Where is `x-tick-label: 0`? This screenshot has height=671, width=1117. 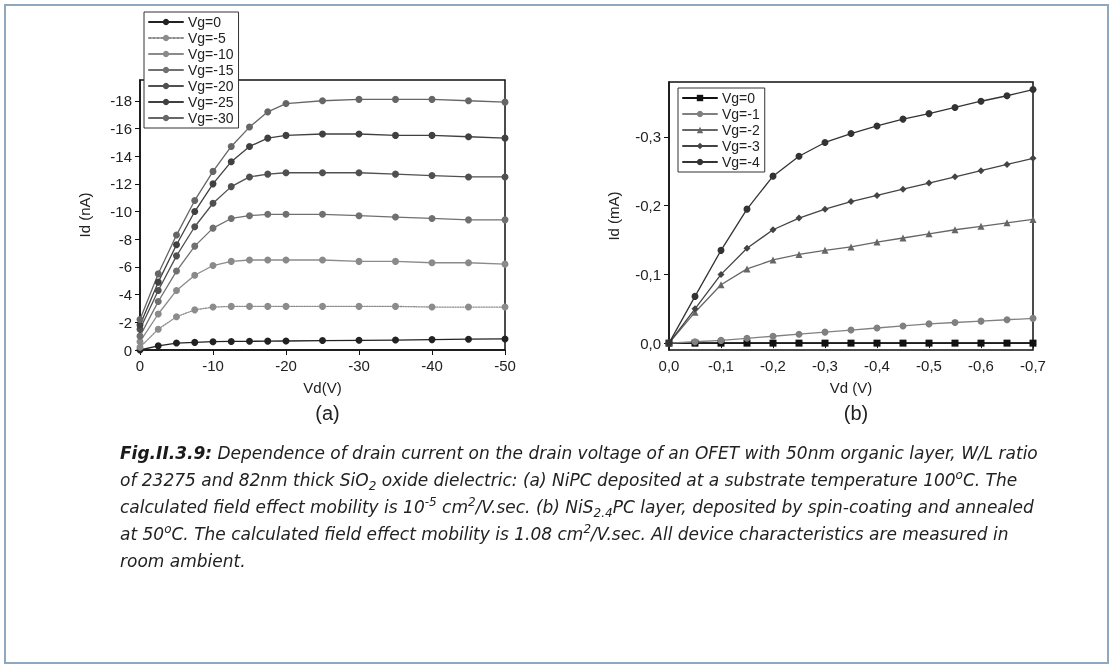 x-tick-label: 0 is located at coordinates (140, 365).